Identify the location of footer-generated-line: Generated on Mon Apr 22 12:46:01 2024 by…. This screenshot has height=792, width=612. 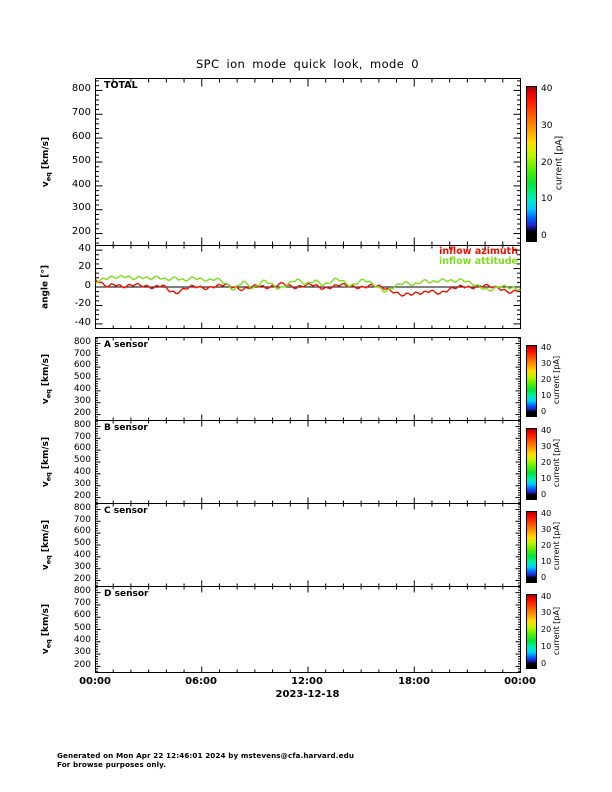
(206, 755).